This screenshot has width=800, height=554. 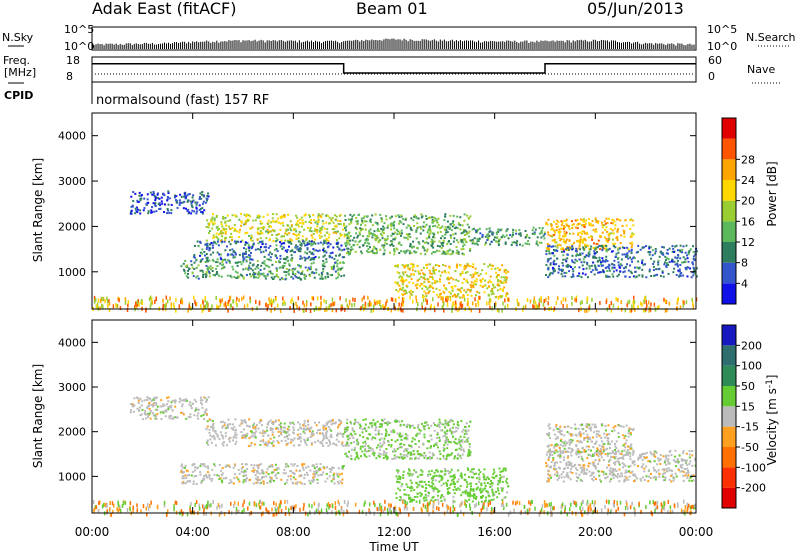 What do you see at coordinates (729, 149) in the screenshot?
I see `colorbar-segment` at bounding box center [729, 149].